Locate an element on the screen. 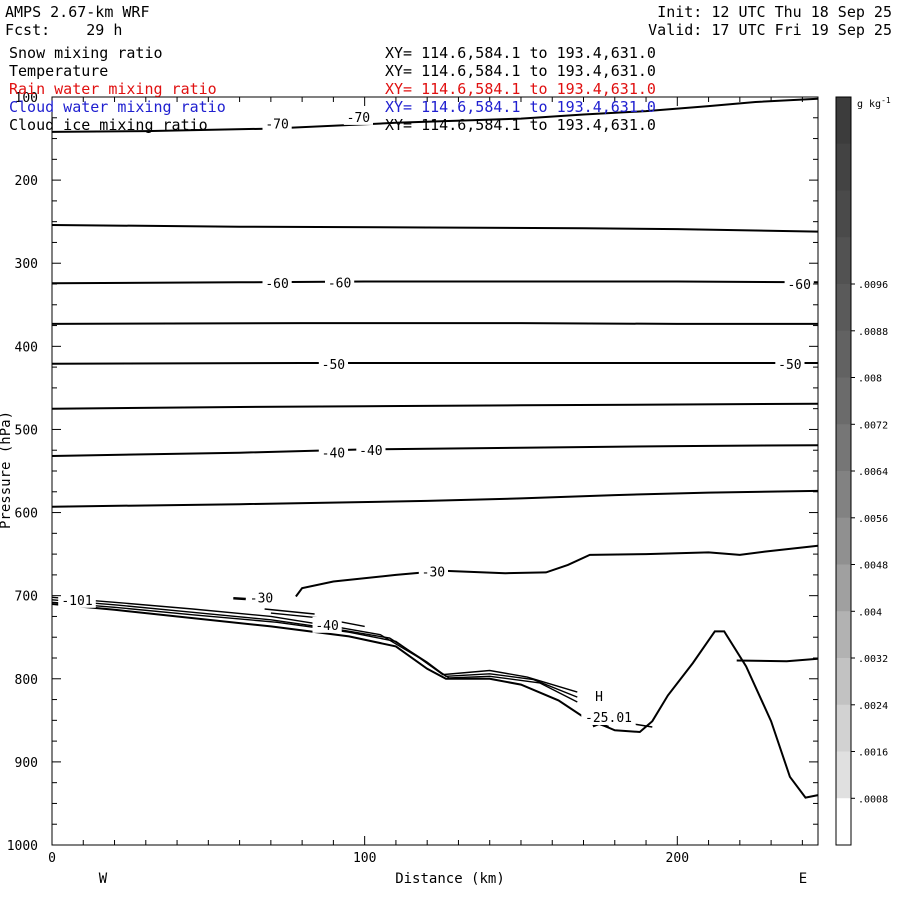 This screenshot has height=900, width=900. x-tick-label: 0 is located at coordinates (52, 858).